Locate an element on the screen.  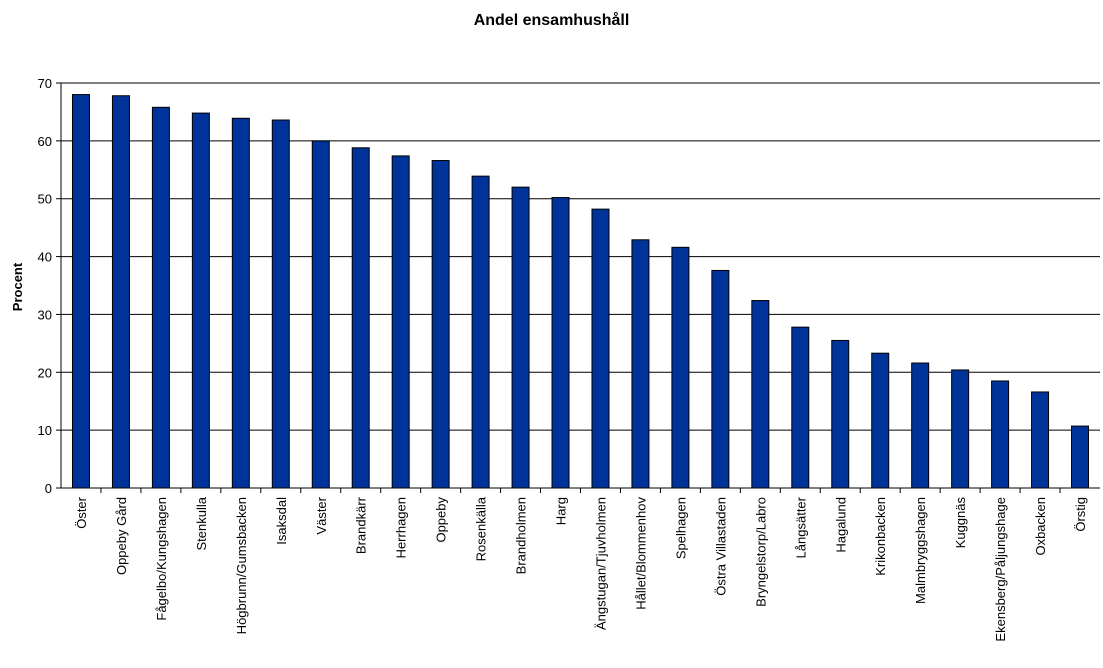
x-tick-label: Oppeby is located at coordinates (441, 520).